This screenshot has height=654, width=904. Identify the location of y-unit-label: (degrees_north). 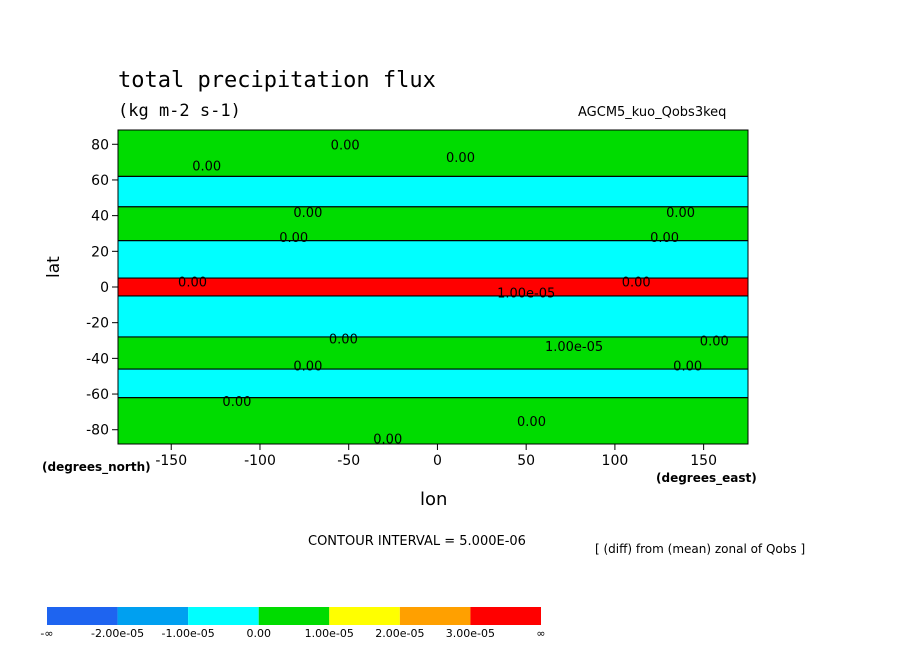
(96, 467).